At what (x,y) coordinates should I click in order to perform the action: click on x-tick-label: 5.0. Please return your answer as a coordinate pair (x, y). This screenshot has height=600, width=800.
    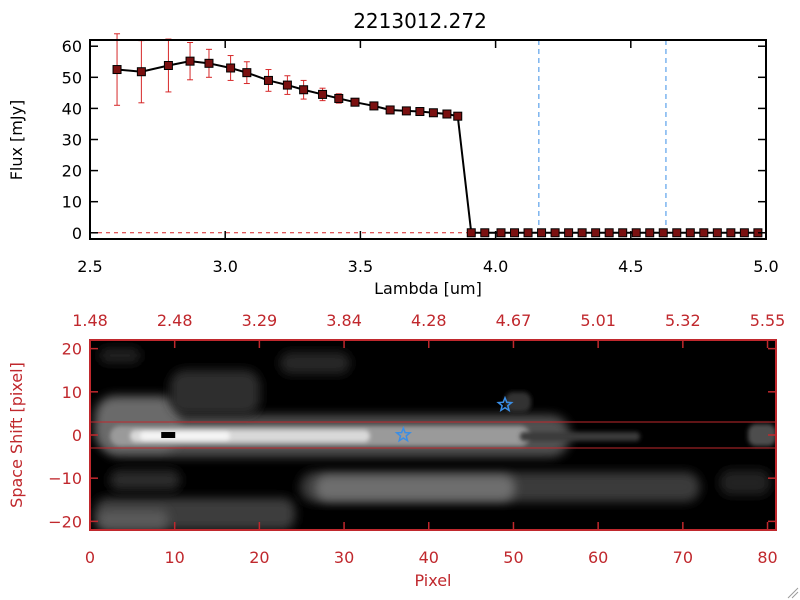
    Looking at the image, I should click on (765, 266).